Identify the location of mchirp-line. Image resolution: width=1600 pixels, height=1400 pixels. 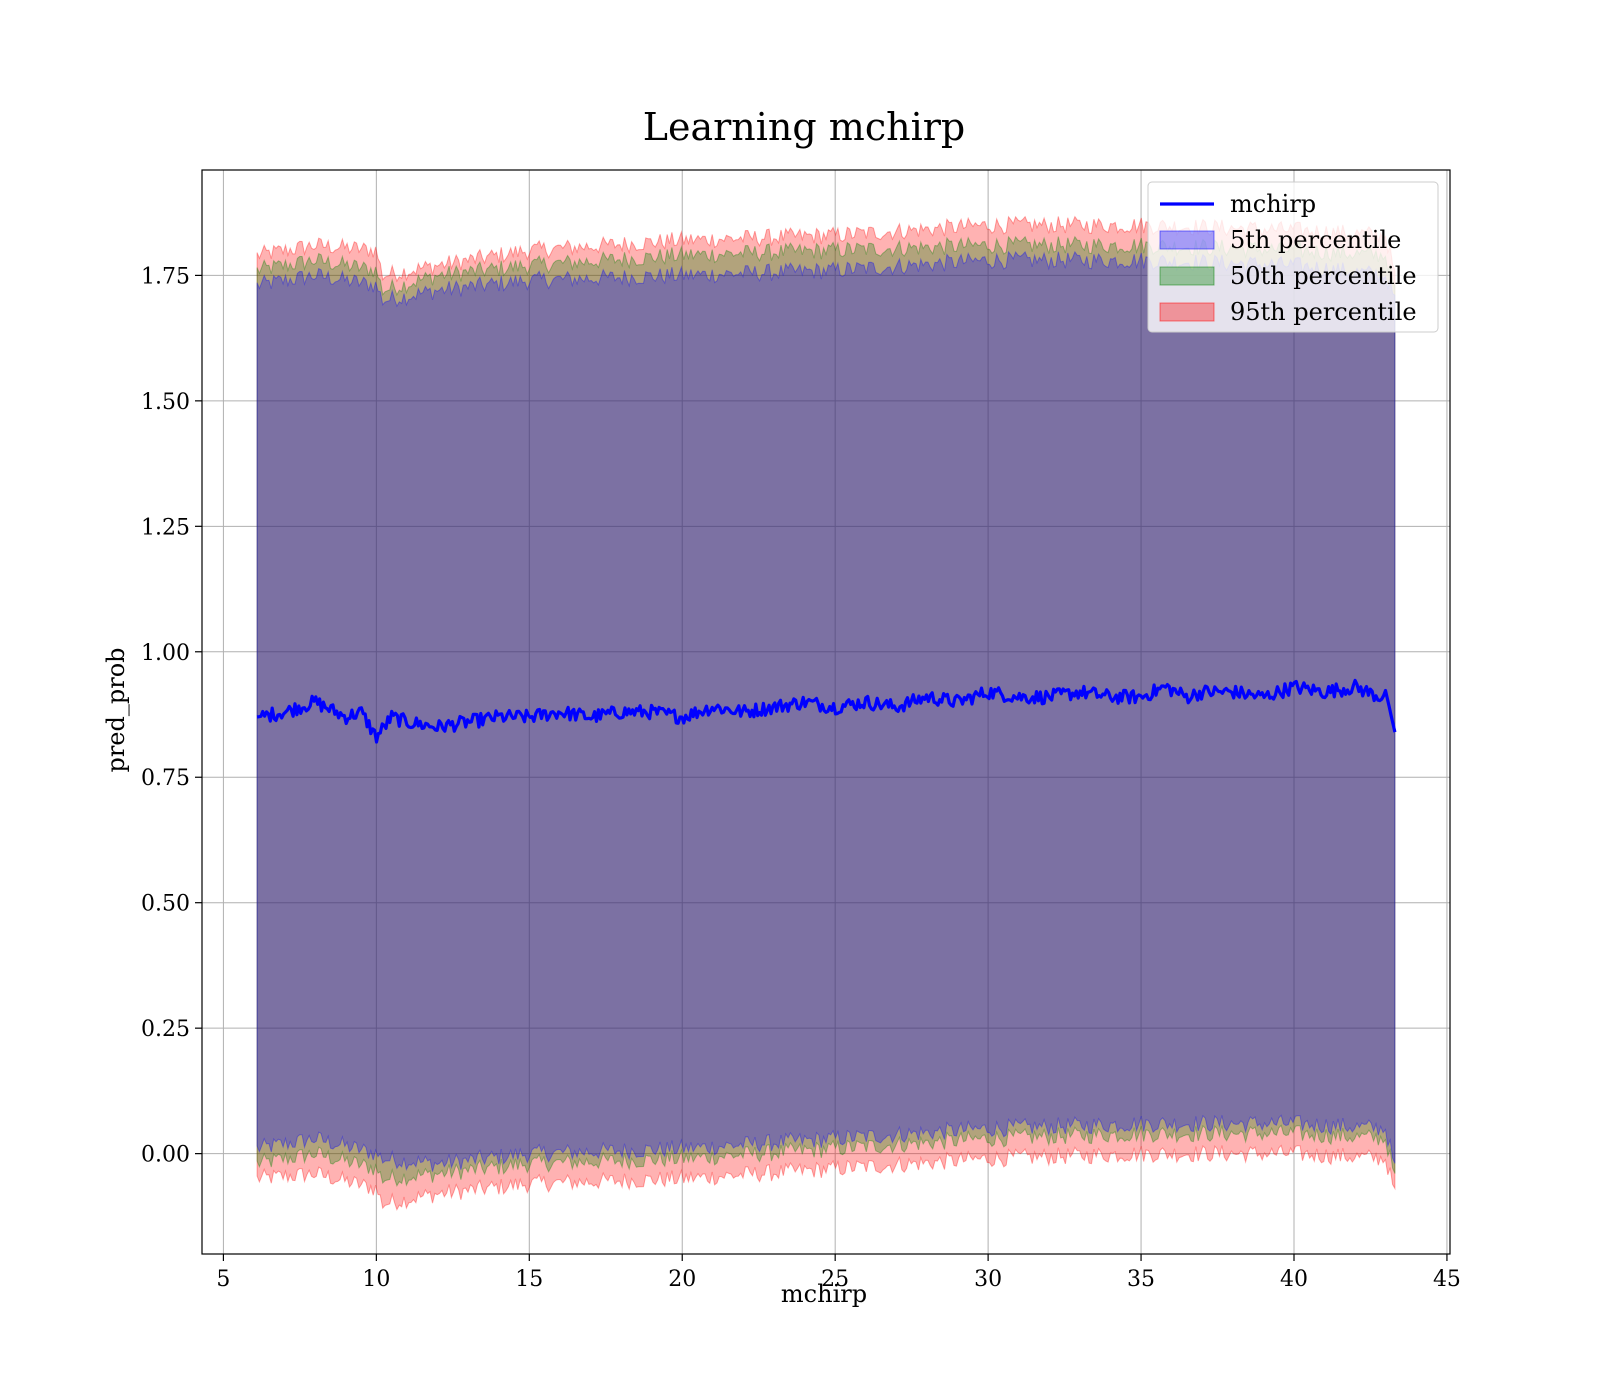
(826, 711).